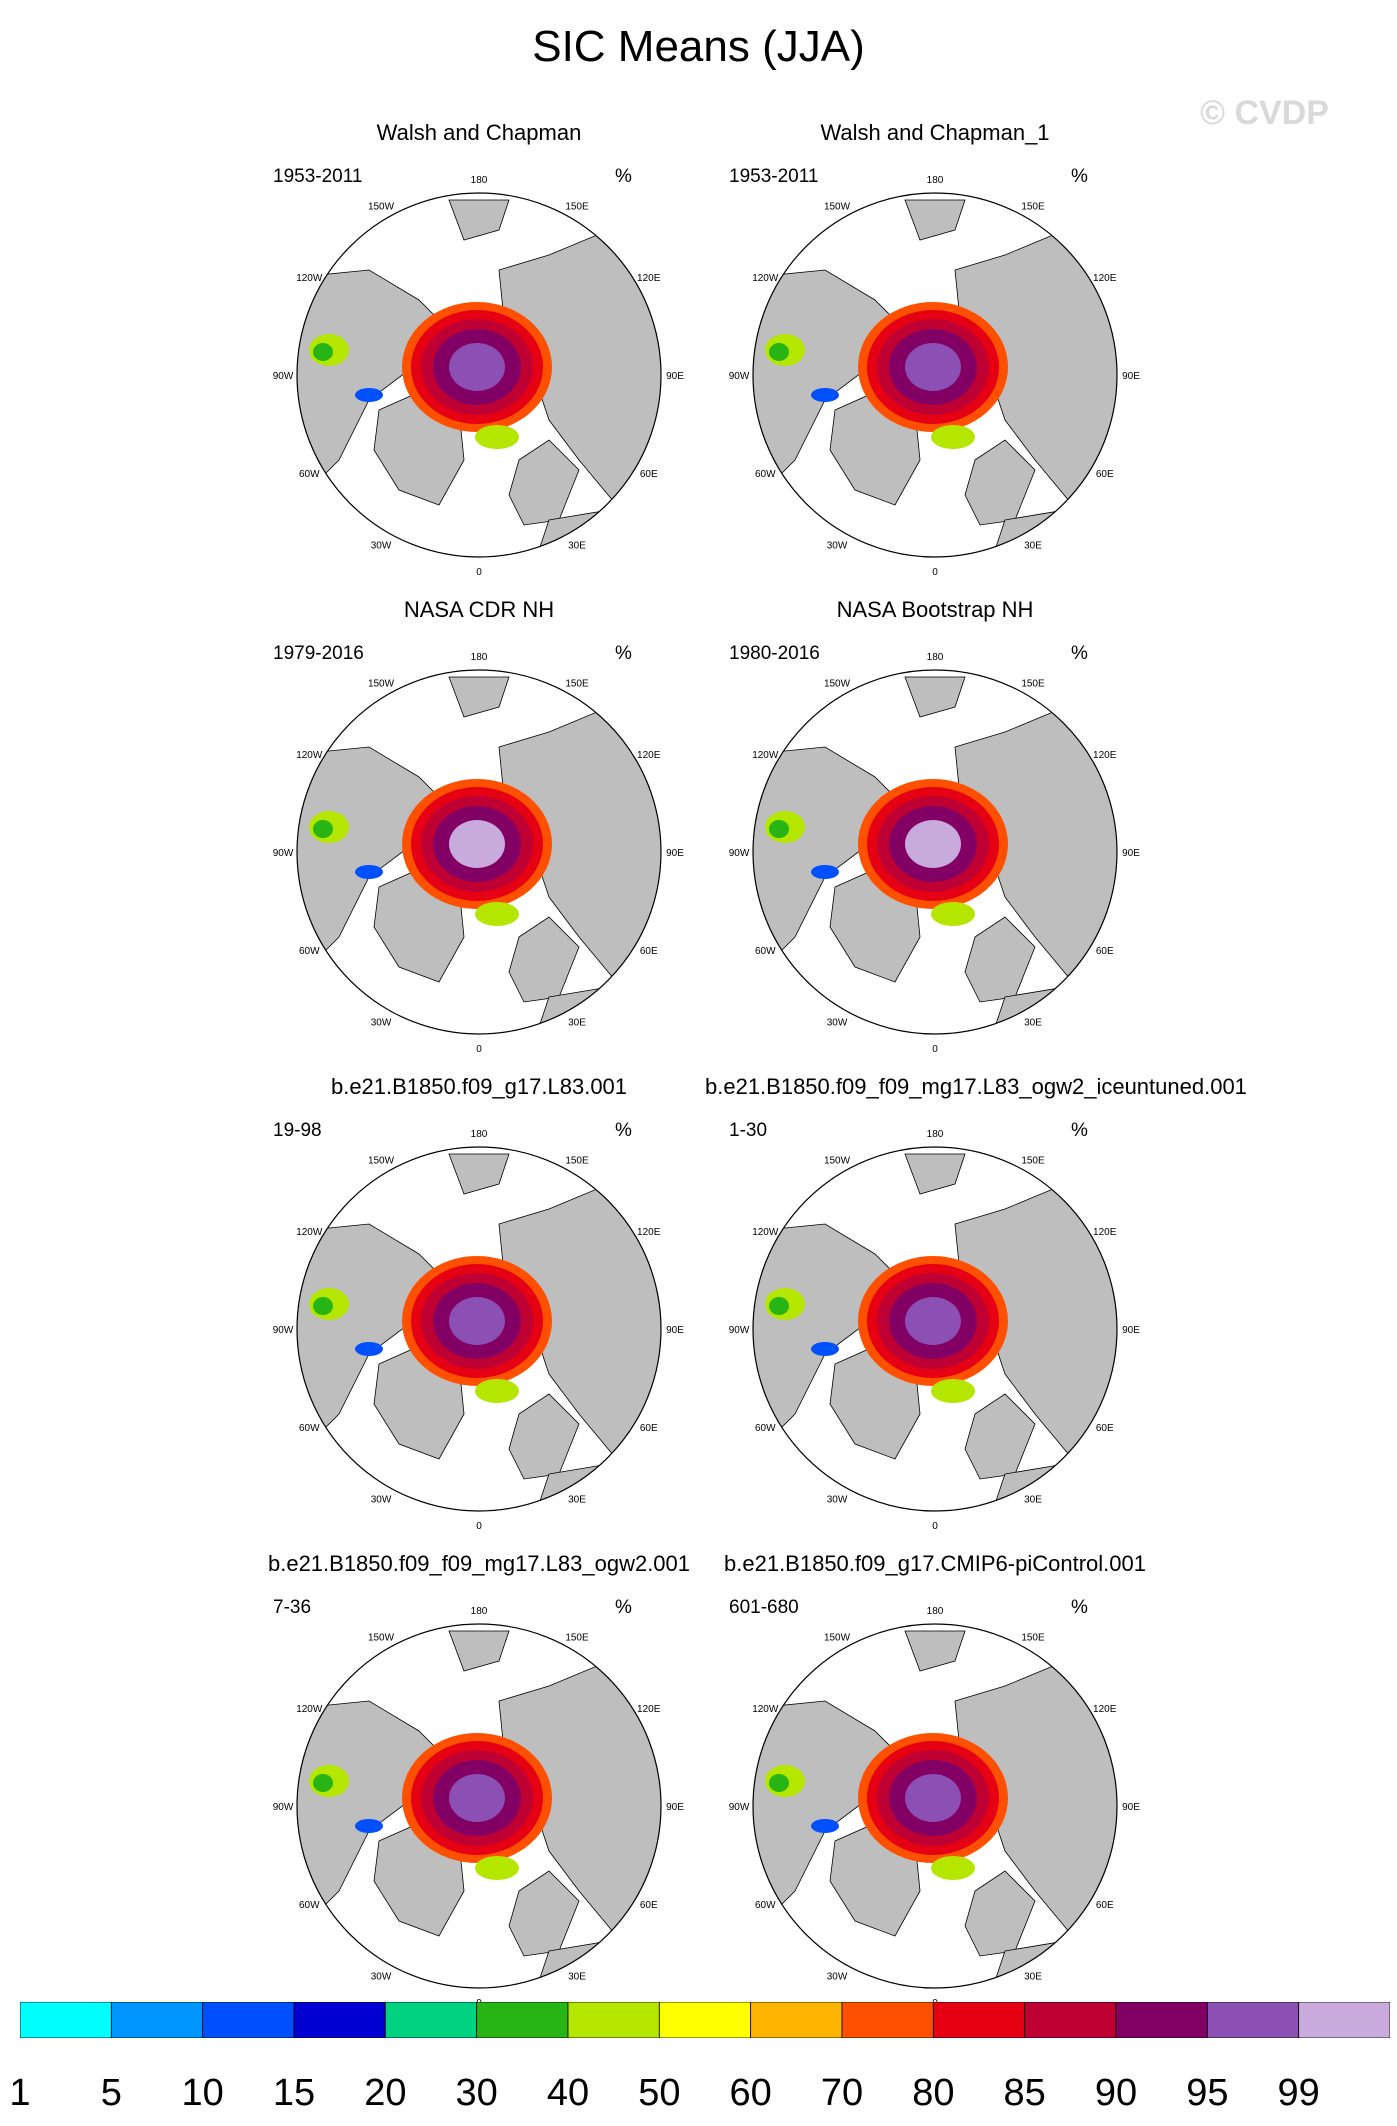 Image resolution: width=1397 pixels, height=2126 pixels. Describe the element at coordinates (292, 1607) in the screenshot. I see `panel-period: 7-36` at that location.